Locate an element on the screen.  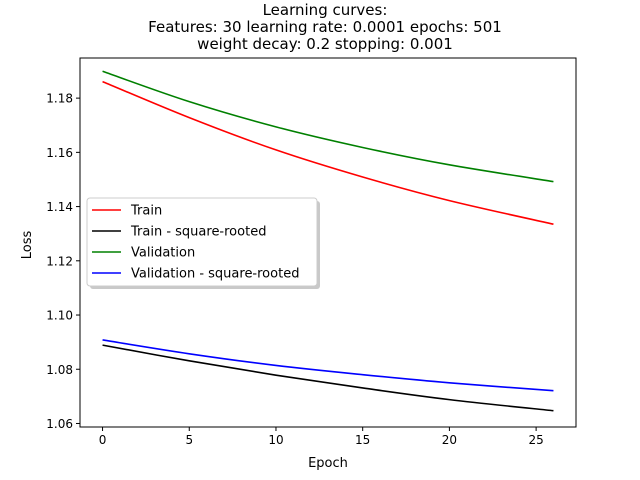
x-tick-label: 10 is located at coordinates (275, 440).